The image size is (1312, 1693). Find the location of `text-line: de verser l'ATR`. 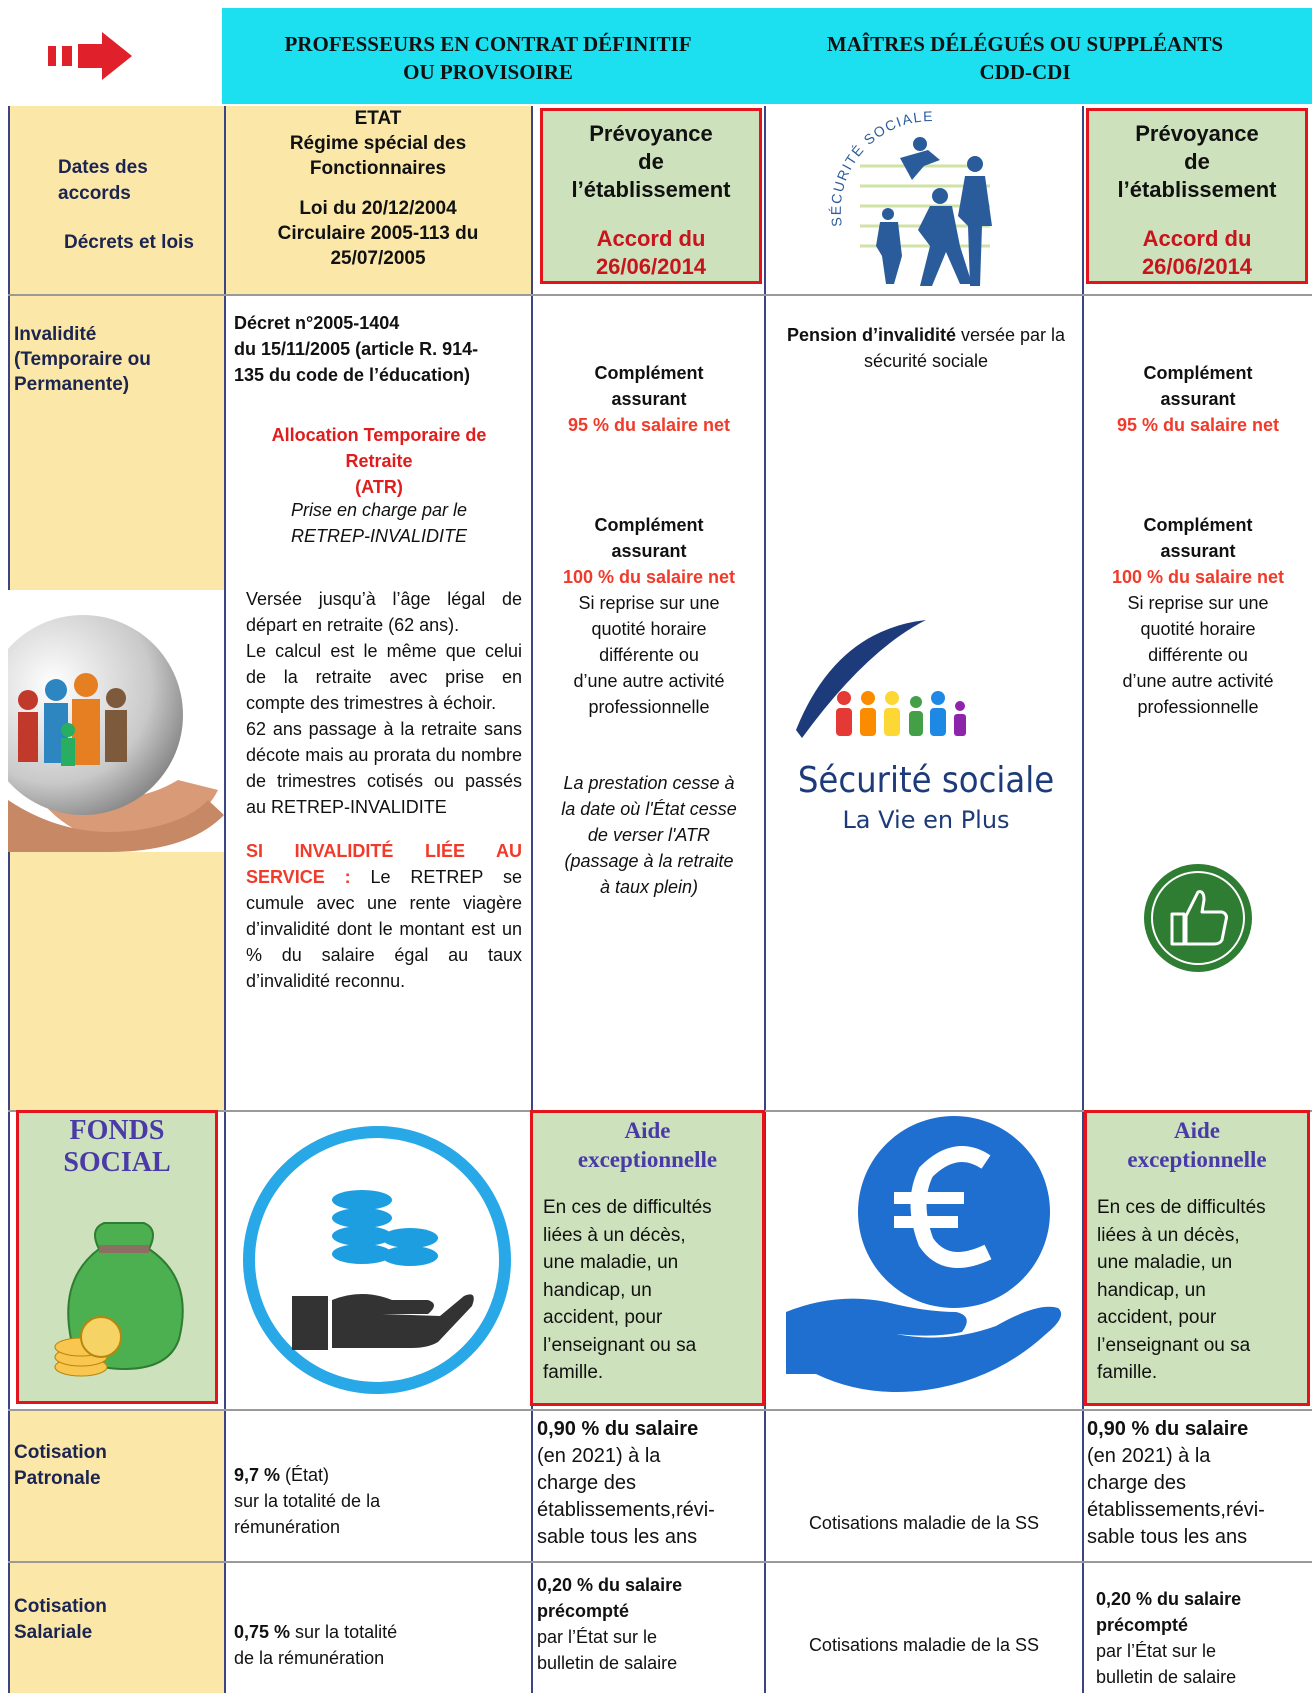

text-line: de verser l'ATR is located at coordinates (649, 835).